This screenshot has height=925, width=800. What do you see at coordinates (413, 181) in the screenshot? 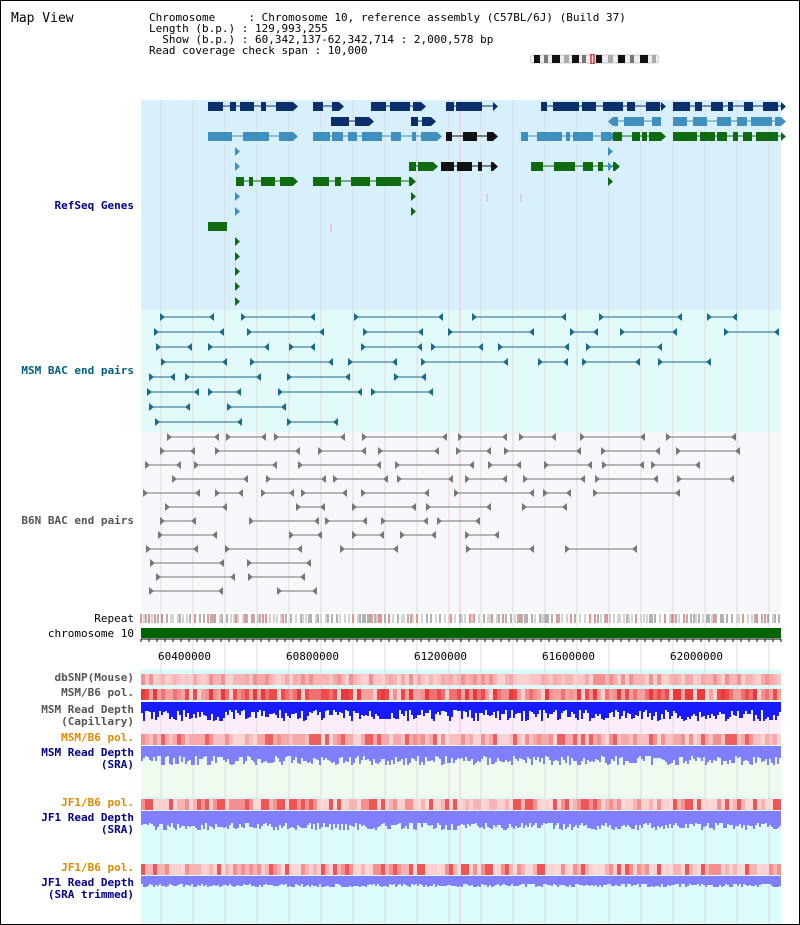
I see `refseq-gene-strand-arrow` at bounding box center [413, 181].